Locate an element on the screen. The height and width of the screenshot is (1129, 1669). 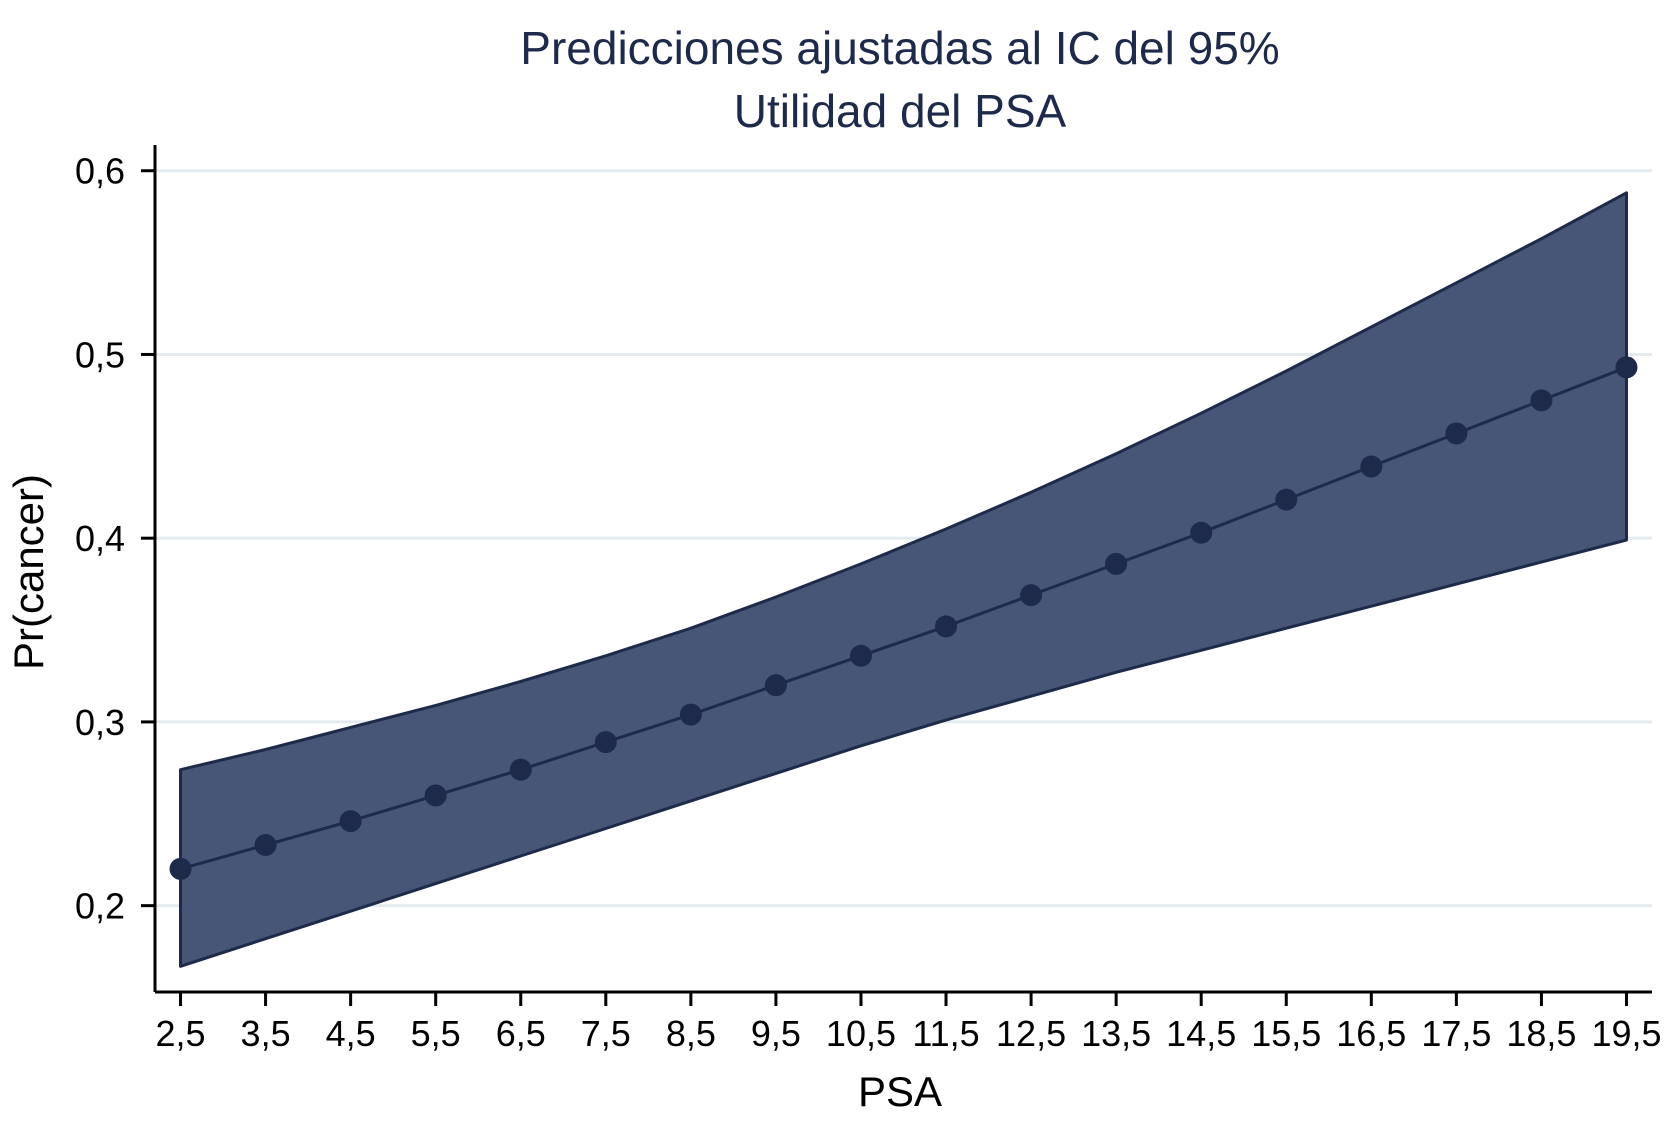
x-tick-label-15: 17,5 is located at coordinates (1456, 1033).